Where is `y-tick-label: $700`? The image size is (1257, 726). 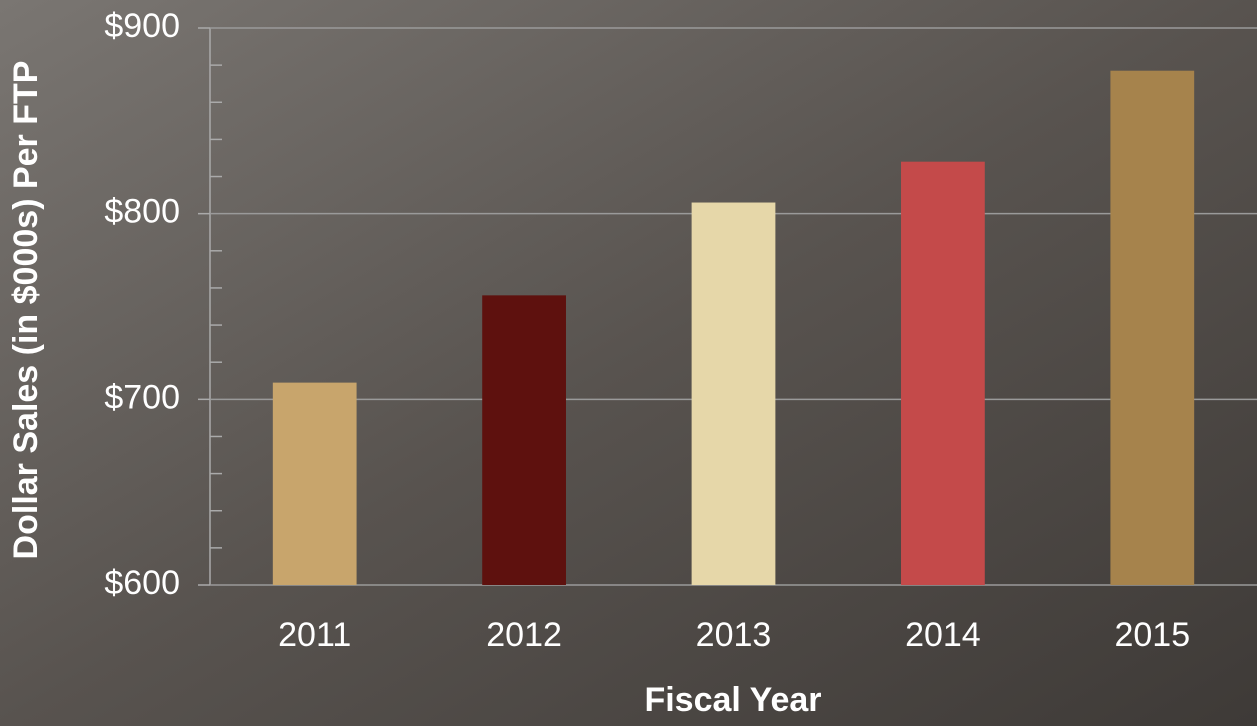 y-tick-label: $700 is located at coordinates (142, 397).